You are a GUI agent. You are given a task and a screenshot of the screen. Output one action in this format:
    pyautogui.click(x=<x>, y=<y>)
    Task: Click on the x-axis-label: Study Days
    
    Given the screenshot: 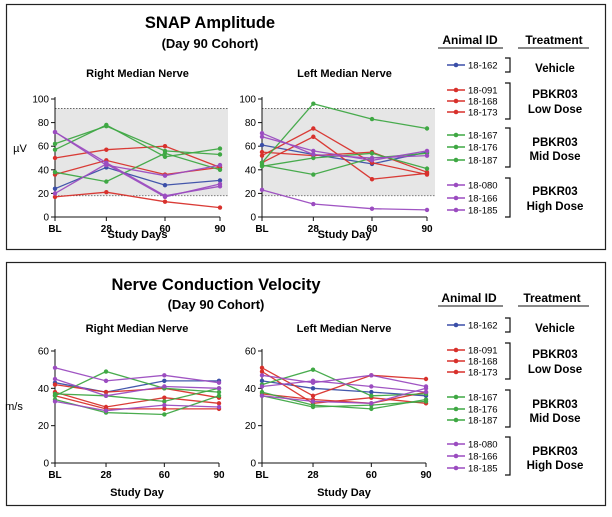 What is the action you would take?
    pyautogui.click(x=138, y=235)
    